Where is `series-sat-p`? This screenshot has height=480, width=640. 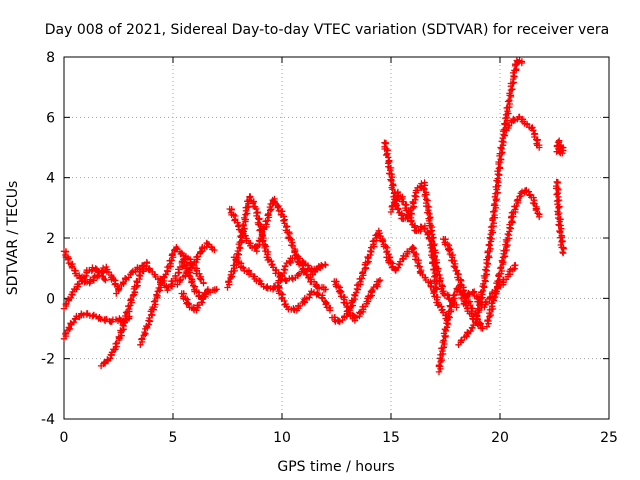 series-sat-p is located at coordinates (414, 240).